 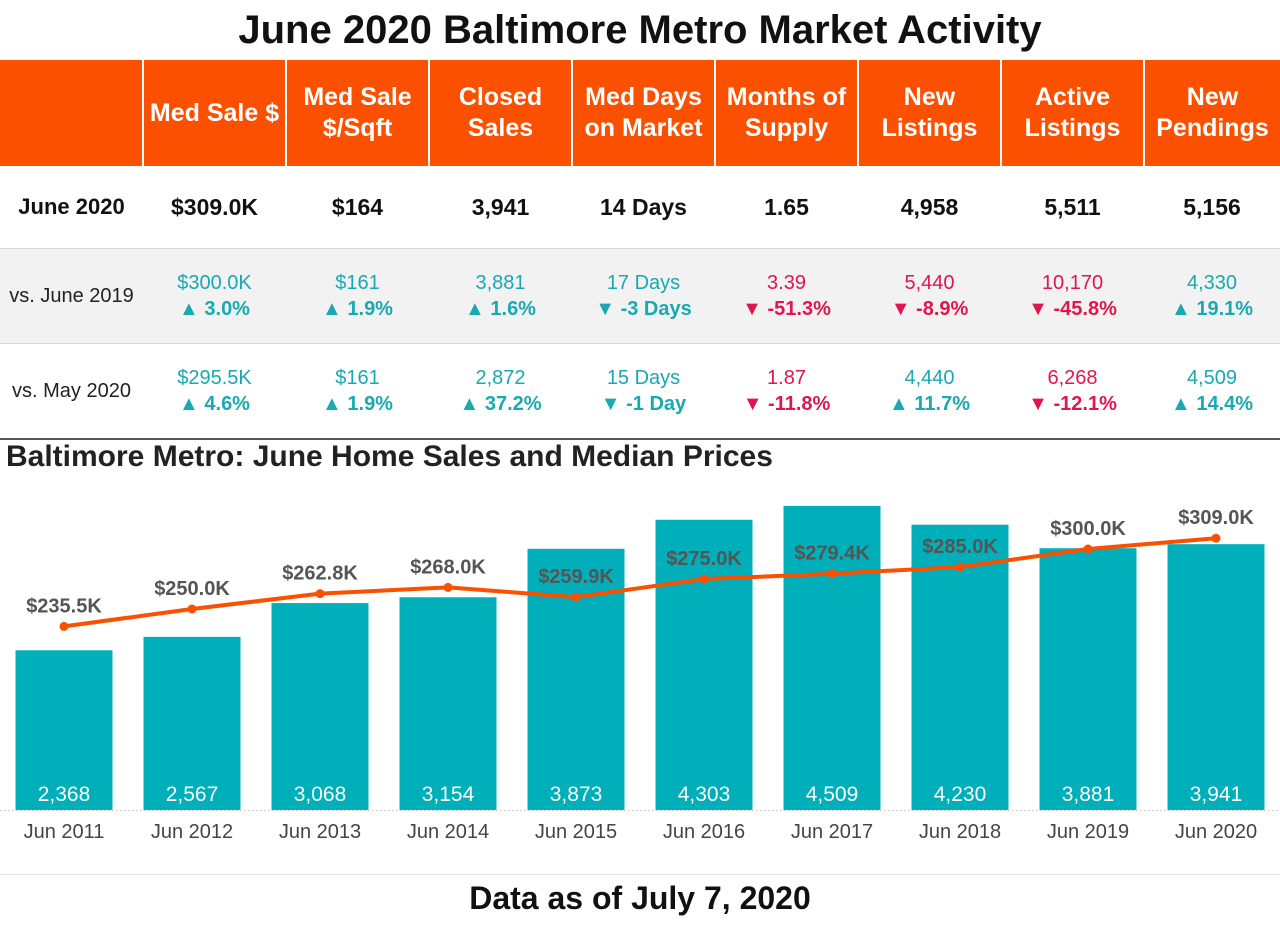 I want to click on footer-divider, so click(x=640, y=874).